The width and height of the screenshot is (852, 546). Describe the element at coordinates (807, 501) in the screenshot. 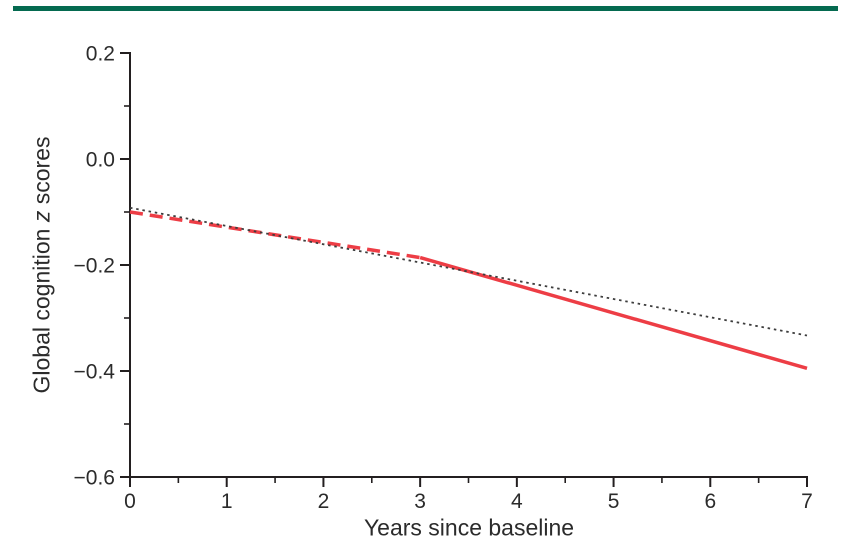

I see `x-tick-label: 7` at that location.